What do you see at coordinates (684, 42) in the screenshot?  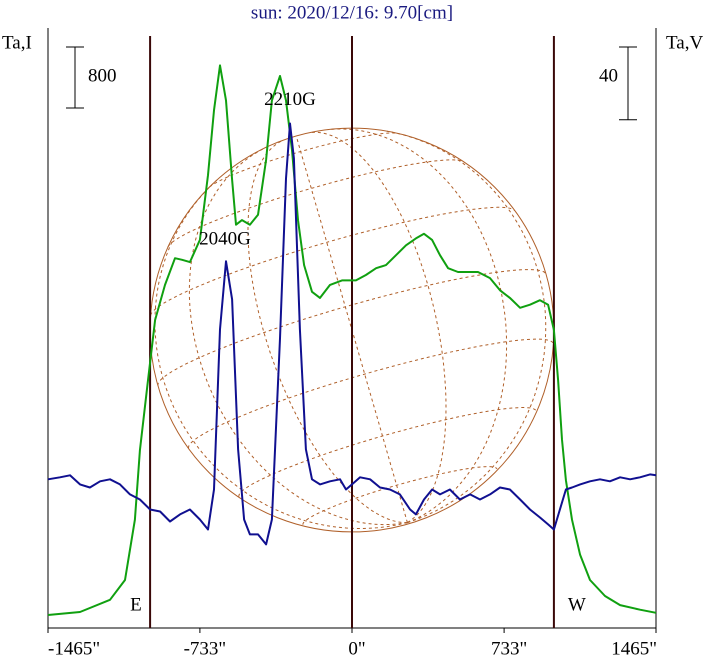 I see `y2-axis-label: Ta,V` at bounding box center [684, 42].